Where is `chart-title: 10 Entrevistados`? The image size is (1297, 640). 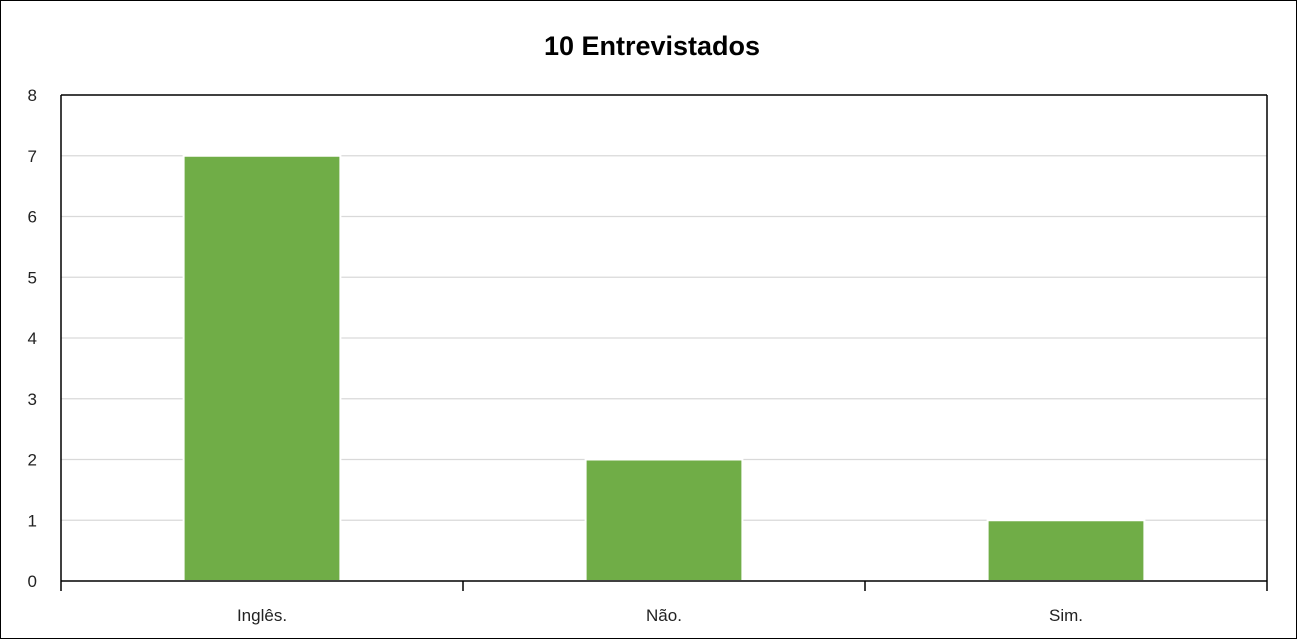 chart-title: 10 Entrevistados is located at coordinates (652, 46).